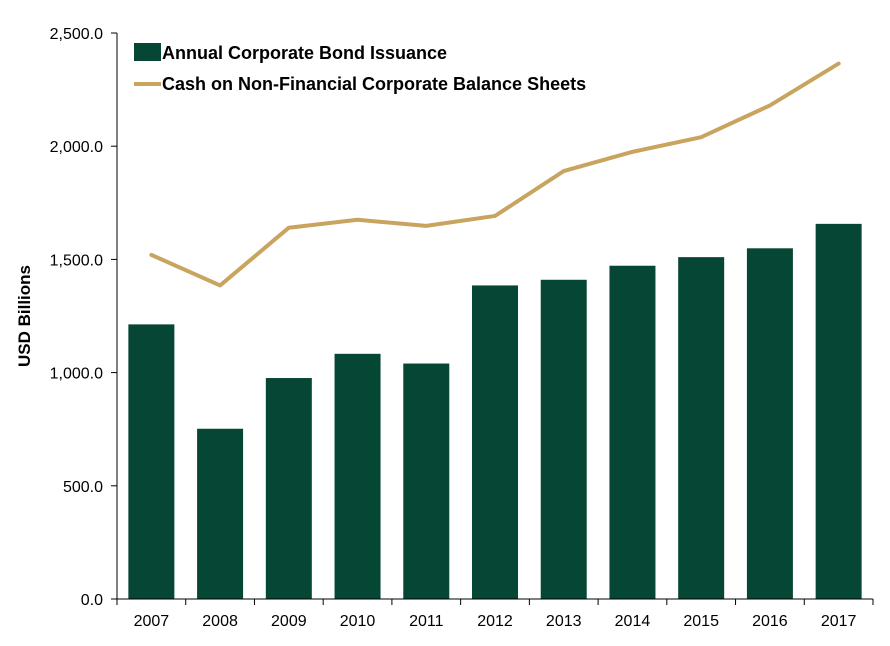  What do you see at coordinates (701, 621) in the screenshot?
I see `x-tick-label: 2015` at bounding box center [701, 621].